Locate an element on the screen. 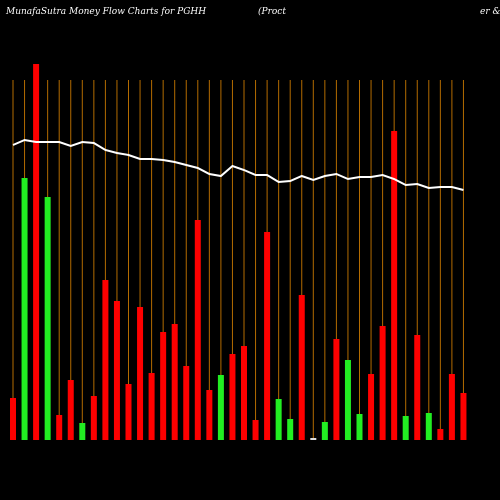 Image resolution: width=500 pixels, height=500 pixels. chart-subtitle: (Proct is located at coordinates (272, 11).